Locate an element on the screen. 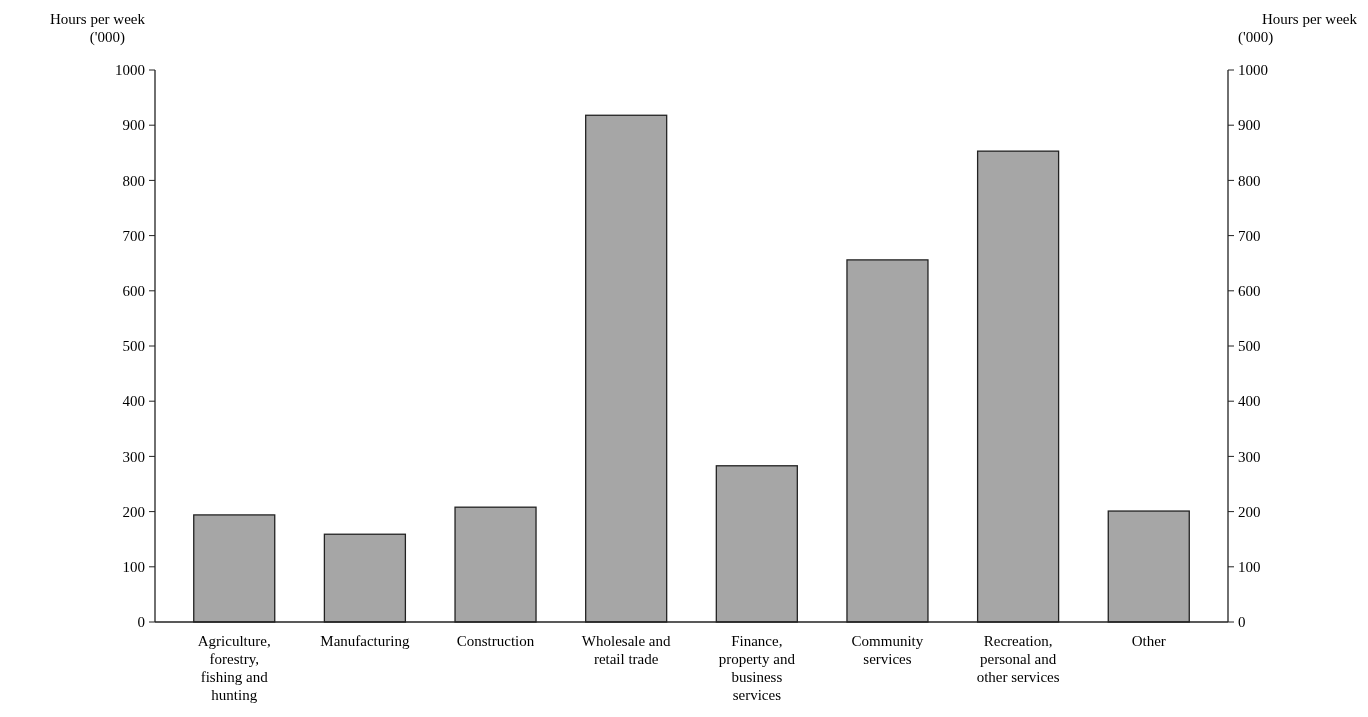  y2-tick-label: 1000 is located at coordinates (1253, 70).